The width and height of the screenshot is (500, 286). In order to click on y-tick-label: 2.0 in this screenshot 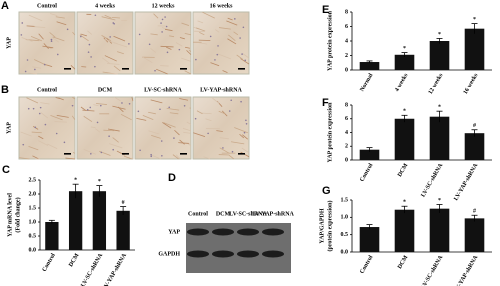, I will do `click(33, 194)`.